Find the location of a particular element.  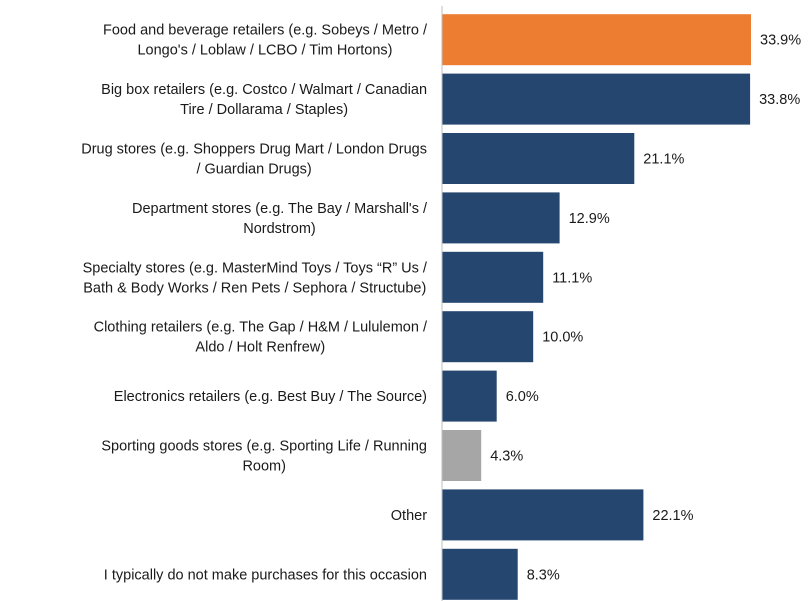

value-label-5: 10.0% is located at coordinates (562, 338).